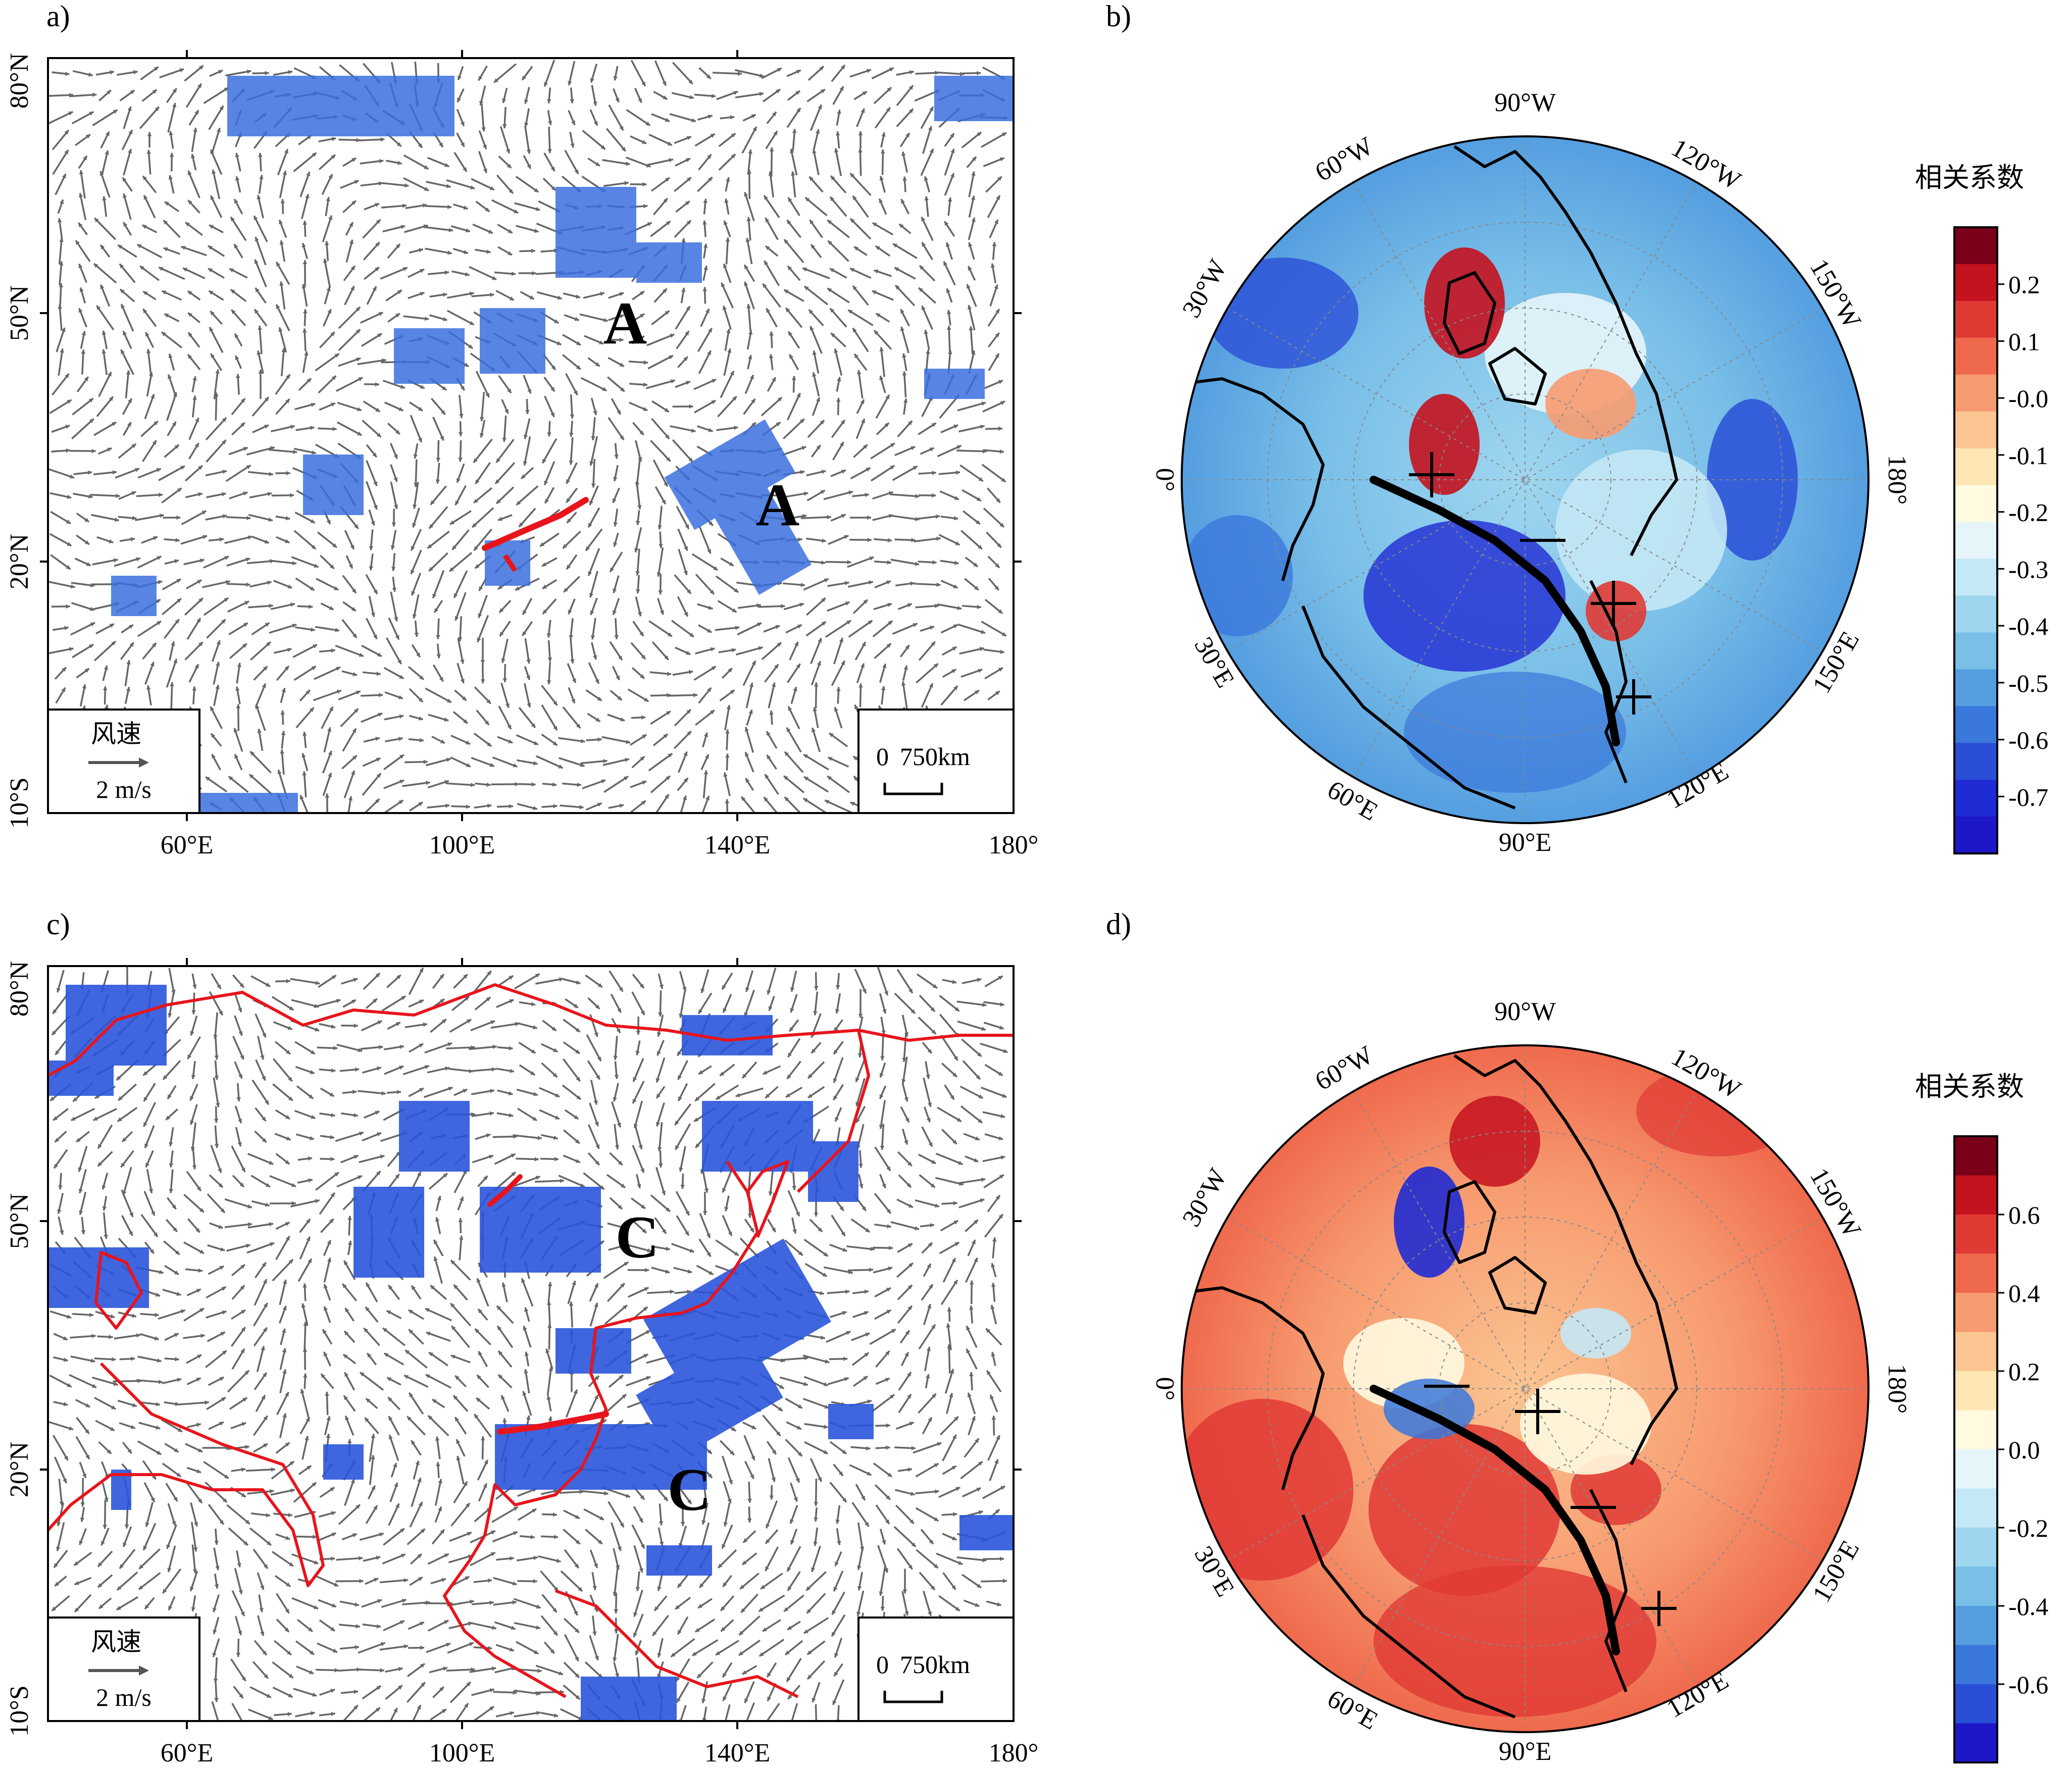 The height and width of the screenshot is (1768, 2072). Describe the element at coordinates (123, 761) in the screenshot. I see `panel-a-wind-legend: 风速 2 m/s` at that location.